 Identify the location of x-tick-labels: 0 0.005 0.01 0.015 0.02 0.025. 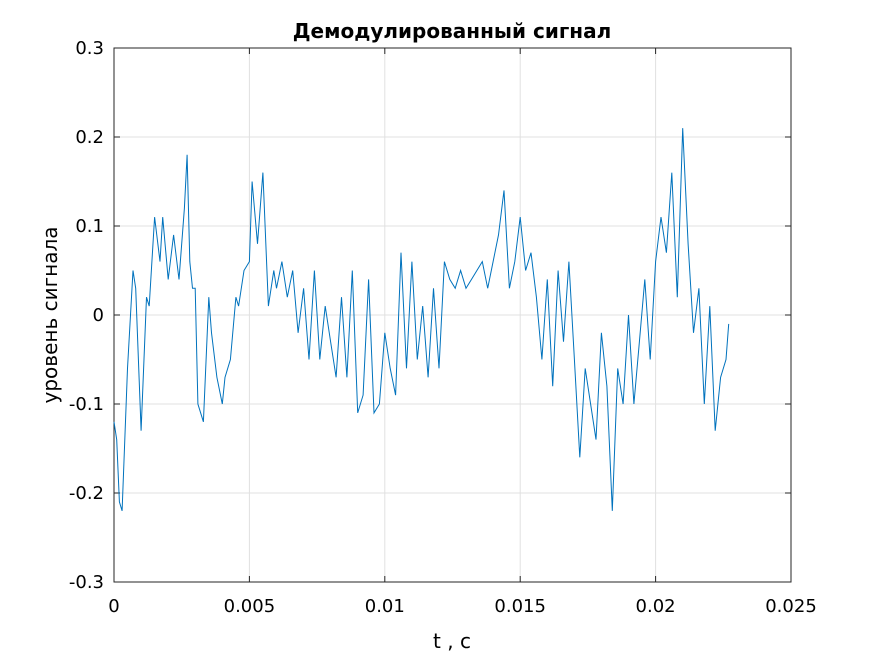
(462, 606).